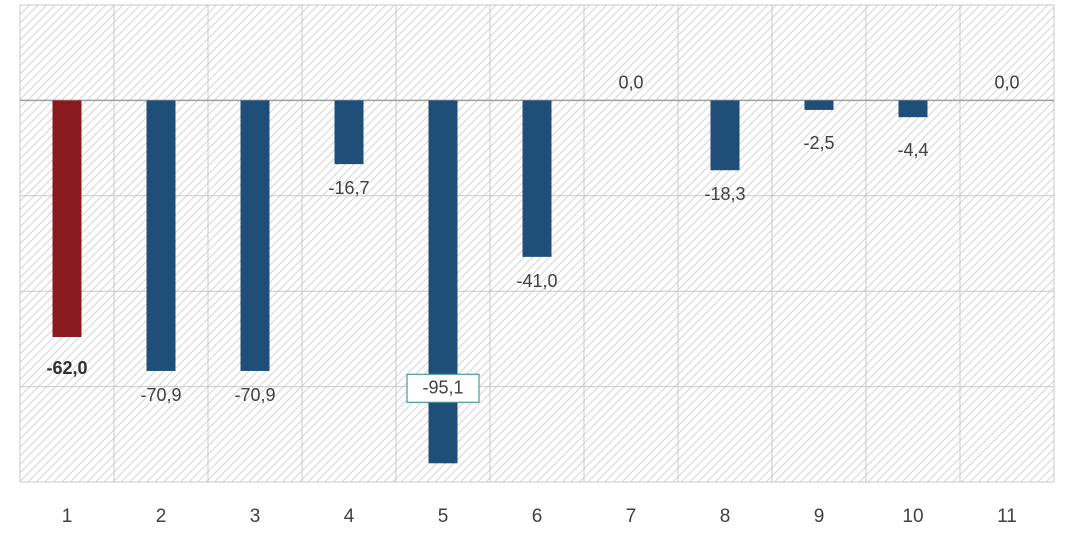 This screenshot has width=1074, height=533. Describe the element at coordinates (1006, 82) in the screenshot. I see `data-label-11: 0,0` at that location.